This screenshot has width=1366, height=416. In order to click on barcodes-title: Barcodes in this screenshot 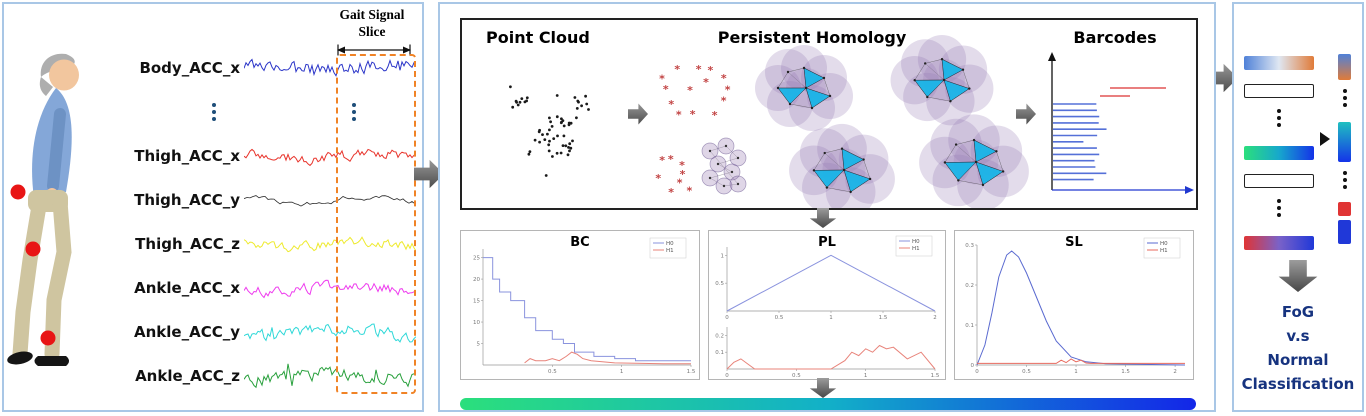, I will do `click(1115, 37)`.